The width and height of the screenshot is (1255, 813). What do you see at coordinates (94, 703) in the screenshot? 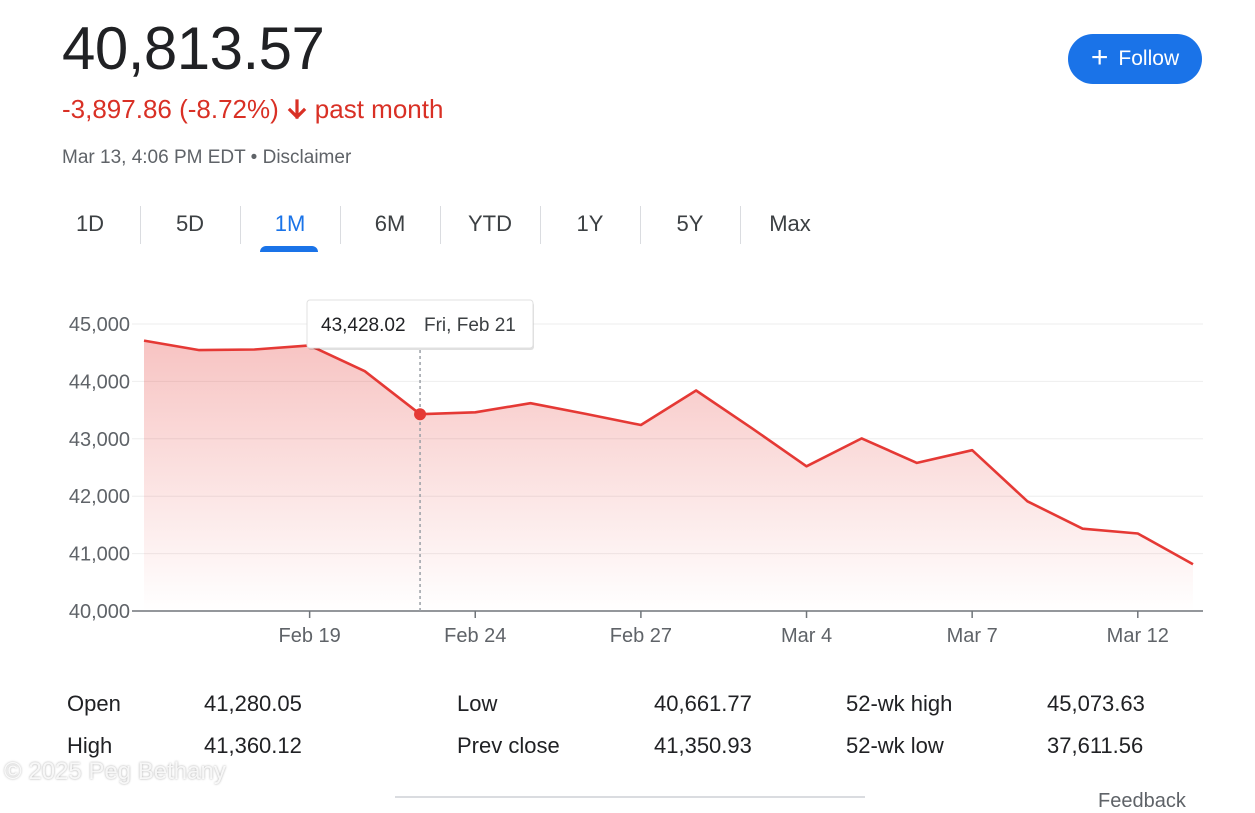
I see `stat-label-open: Open` at bounding box center [94, 703].